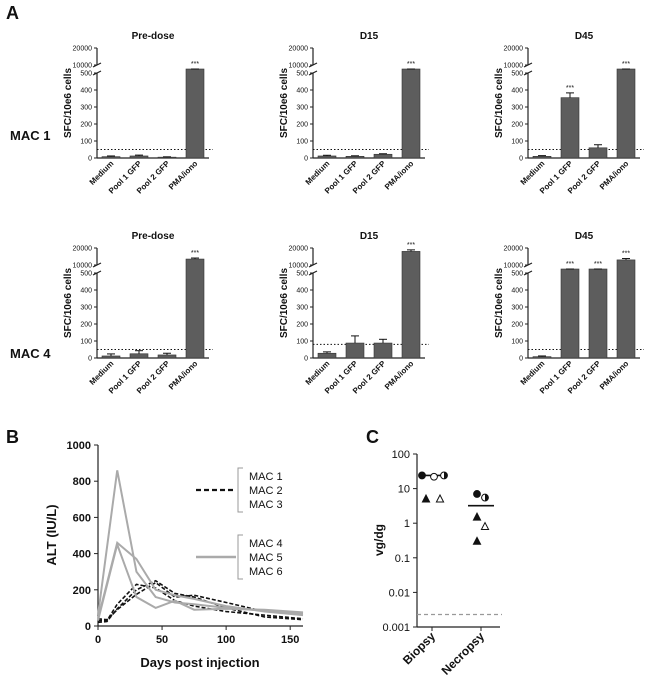 This screenshot has width=670, height=685. I want to click on y-tick-label: 10, so click(404, 490).